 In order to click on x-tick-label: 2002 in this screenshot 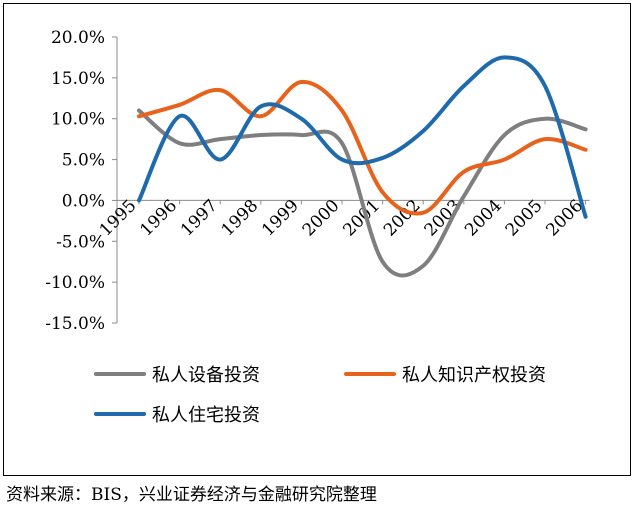, I will do `click(402, 218)`.